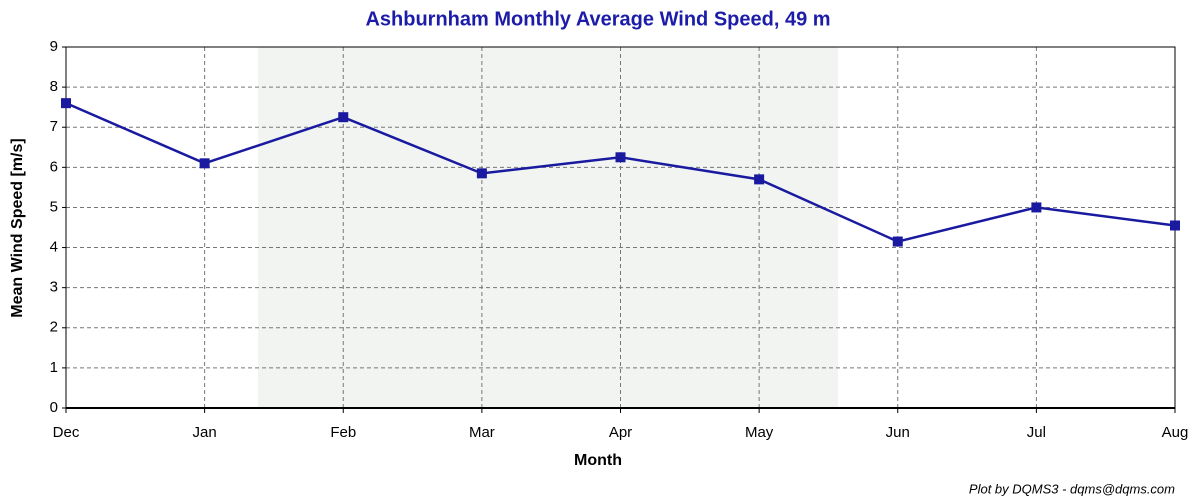 The width and height of the screenshot is (1198, 503). What do you see at coordinates (205, 432) in the screenshot?
I see `x-tick-label: Jan` at bounding box center [205, 432].